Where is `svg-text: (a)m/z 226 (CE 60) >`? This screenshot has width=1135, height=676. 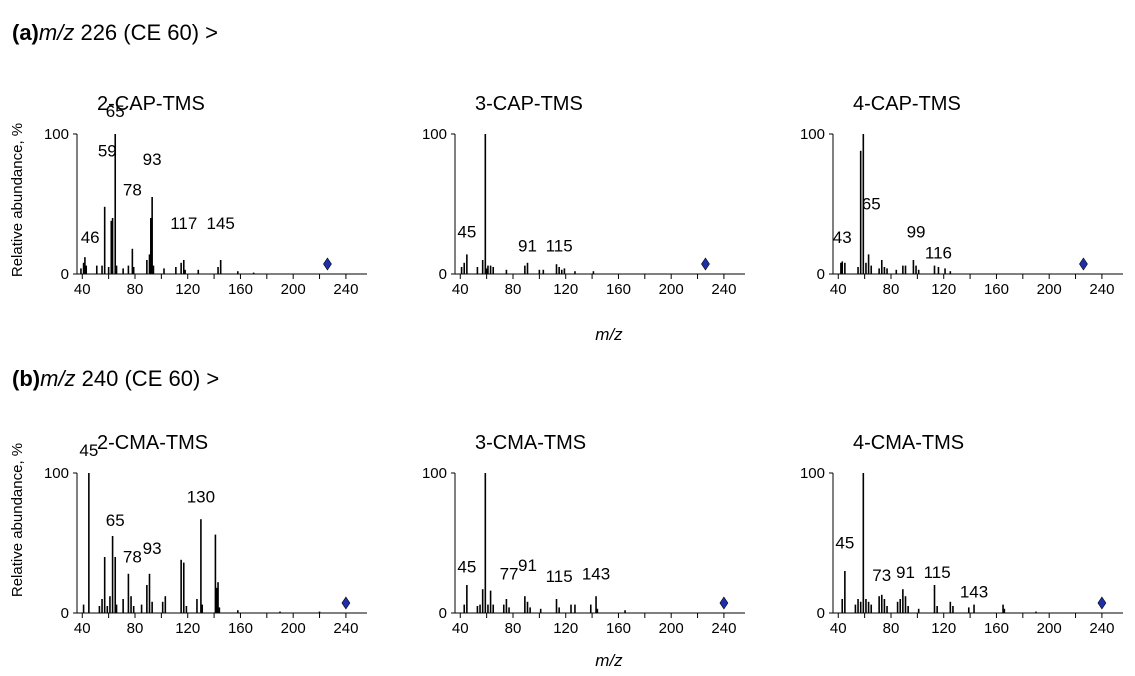
svg-text: (a)m/z 226 (CE 60) > is located at coordinates (115, 32).